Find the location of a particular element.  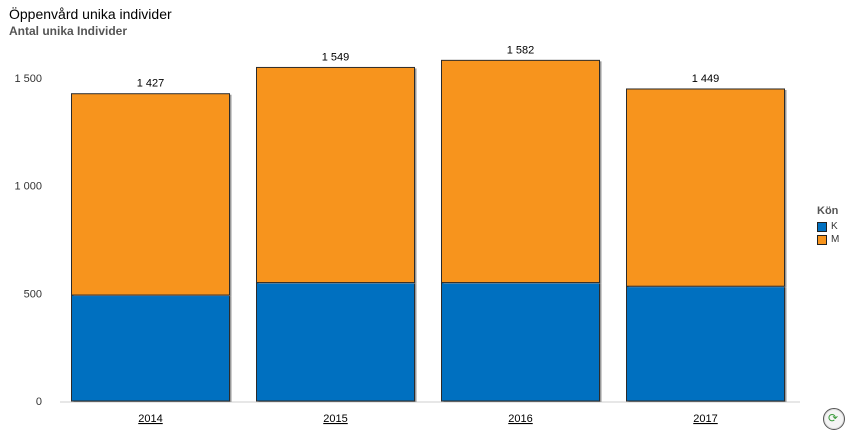

x-tick-label: 2016 is located at coordinates (520, 419).